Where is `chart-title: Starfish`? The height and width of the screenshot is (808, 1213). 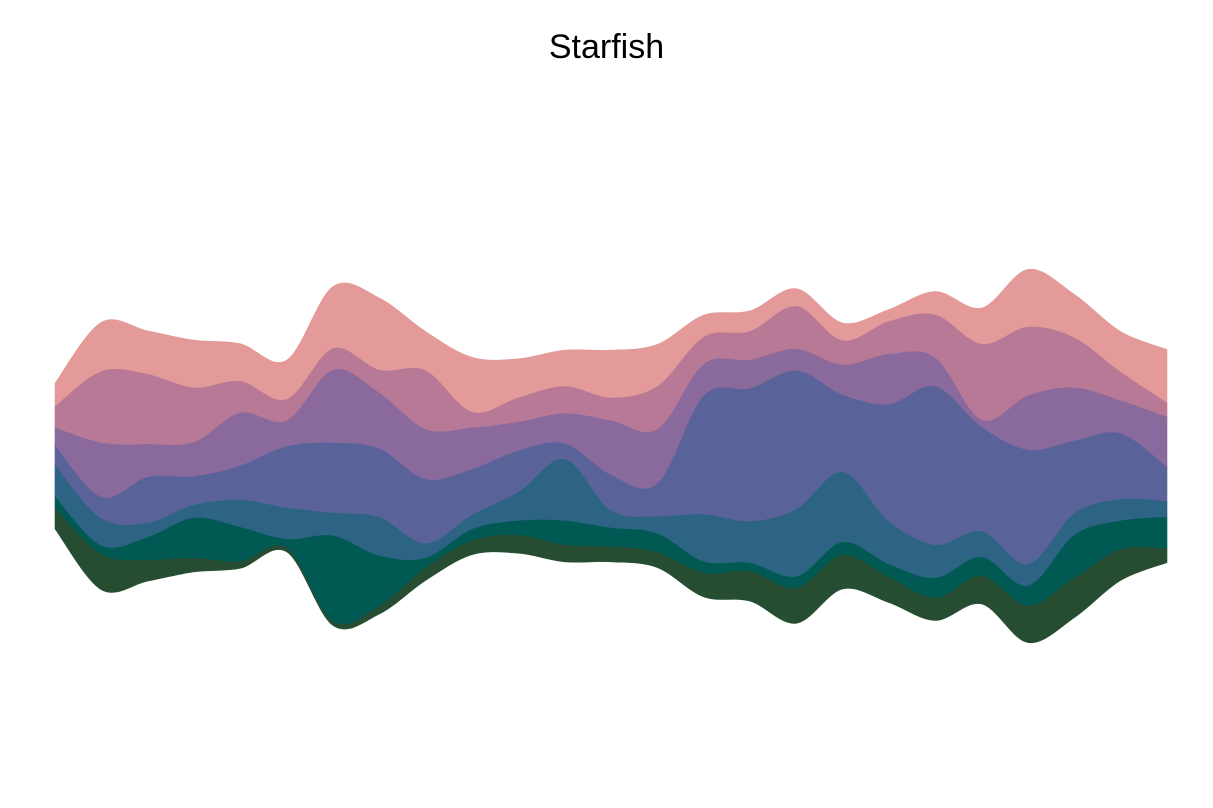 chart-title: Starfish is located at coordinates (606, 47).